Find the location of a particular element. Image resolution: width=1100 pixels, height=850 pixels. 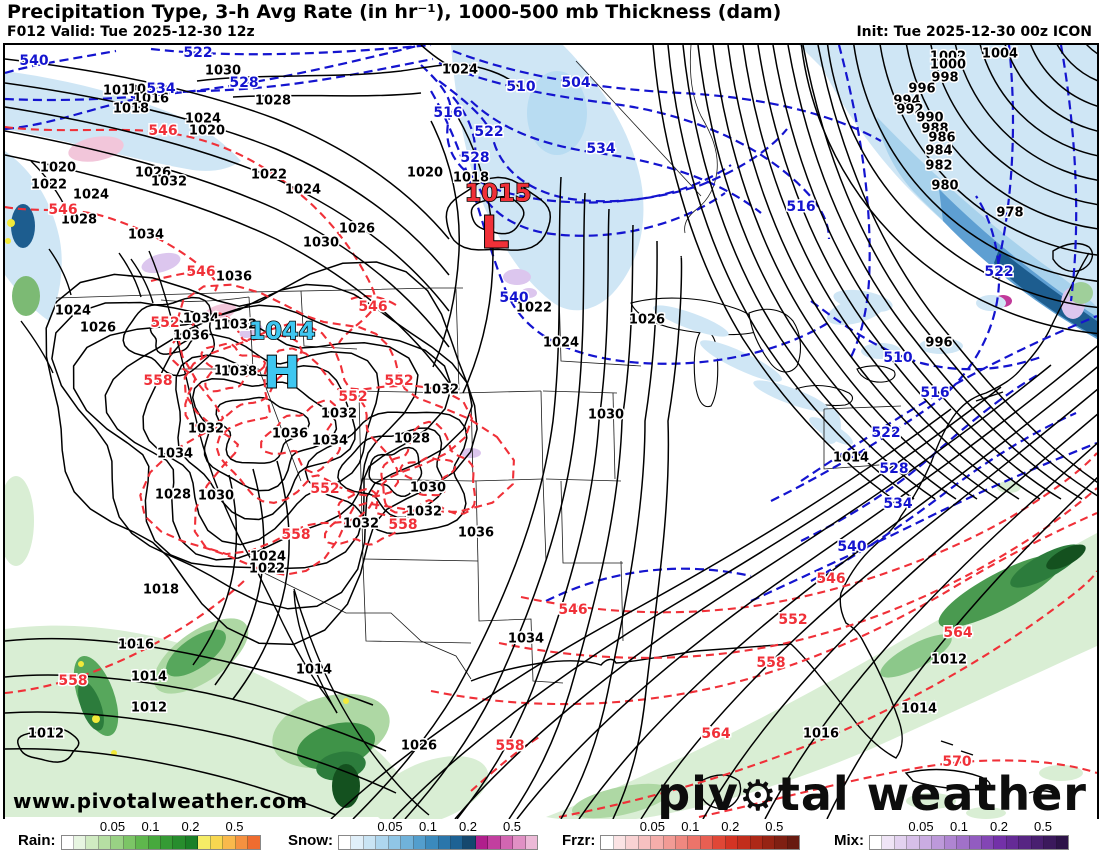

contour-label: 1022 is located at coordinates (267, 569).